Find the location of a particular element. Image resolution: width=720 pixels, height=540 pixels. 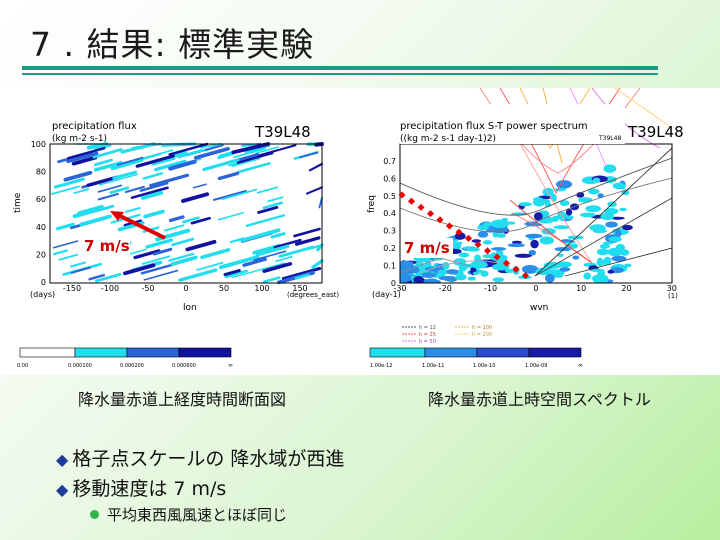

speed-arrowhead is located at coordinates (117, 216).